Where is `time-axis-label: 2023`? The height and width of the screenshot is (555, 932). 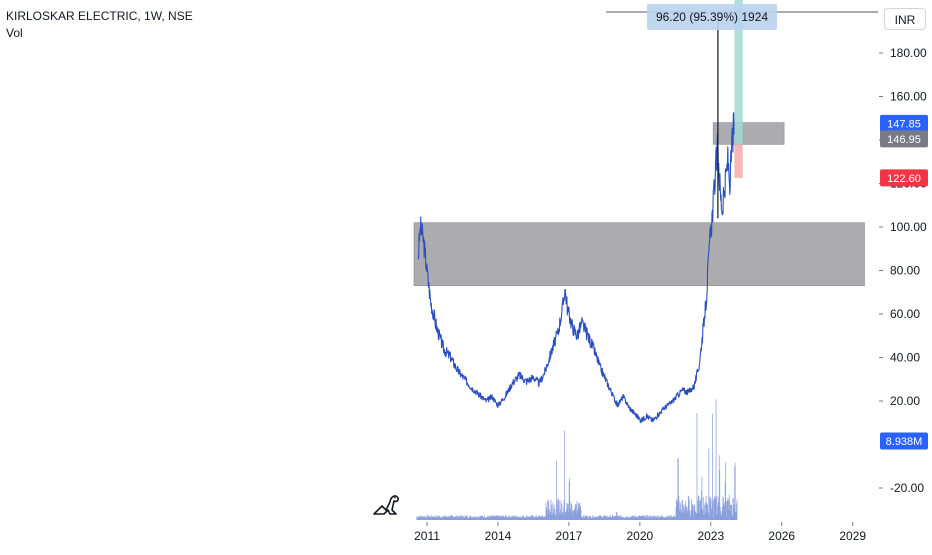 time-axis-label: 2023 is located at coordinates (710, 536).